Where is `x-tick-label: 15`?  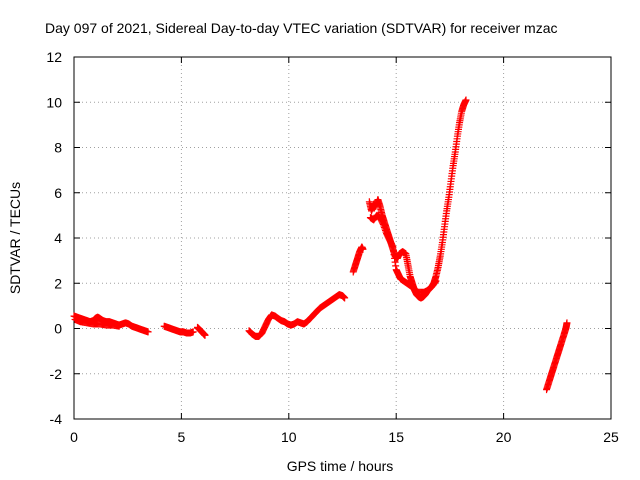
x-tick-label: 15 is located at coordinates (396, 437).